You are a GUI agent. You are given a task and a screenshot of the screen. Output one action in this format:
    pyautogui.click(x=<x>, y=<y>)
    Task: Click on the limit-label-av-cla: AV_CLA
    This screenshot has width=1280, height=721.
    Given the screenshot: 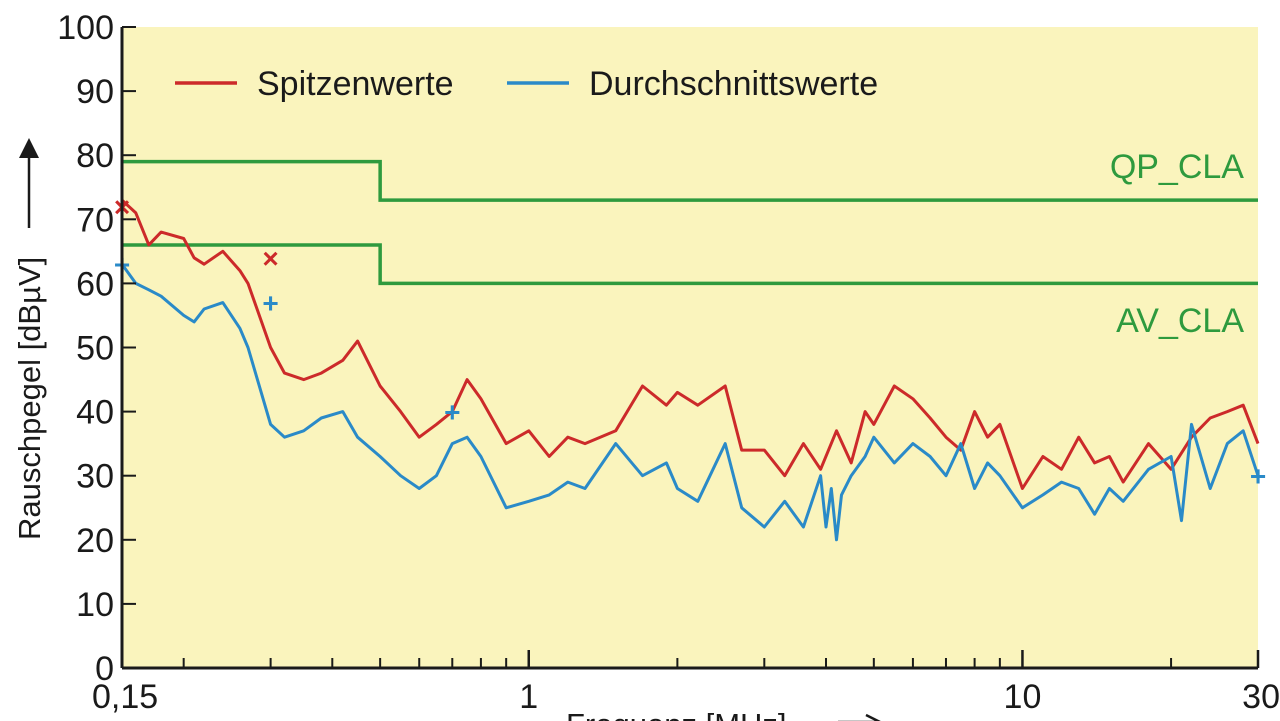 What is the action you would take?
    pyautogui.click(x=1180, y=321)
    